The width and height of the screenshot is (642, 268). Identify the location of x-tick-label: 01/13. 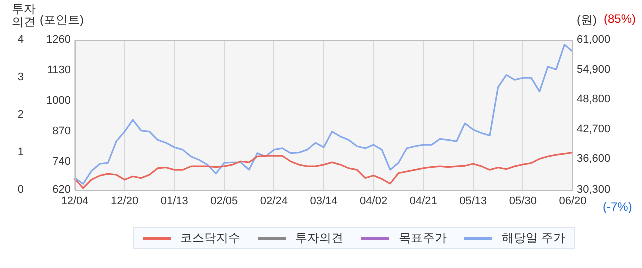
(174, 202).